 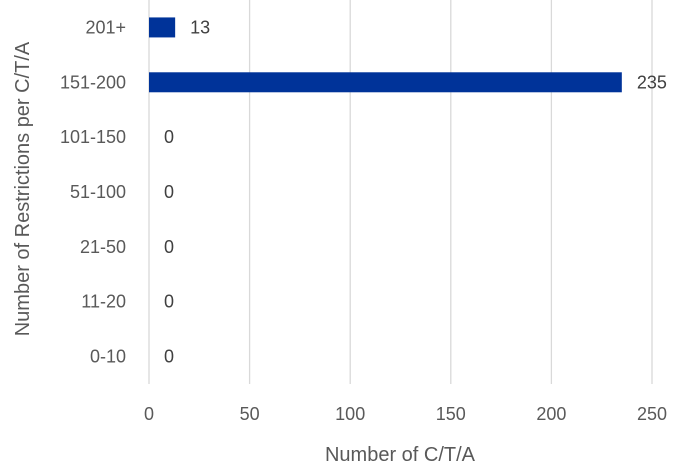 What do you see at coordinates (169, 192) in the screenshot?
I see `data-label-51-100: 0` at bounding box center [169, 192].